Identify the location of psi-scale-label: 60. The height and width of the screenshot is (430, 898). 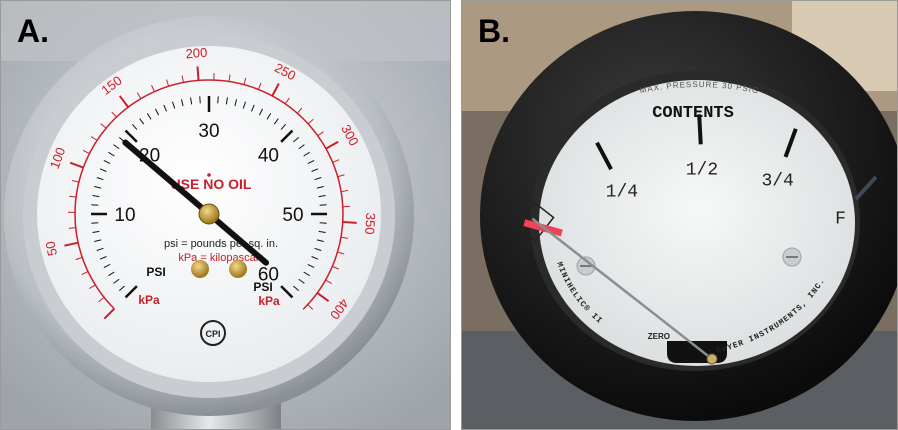
(268, 274).